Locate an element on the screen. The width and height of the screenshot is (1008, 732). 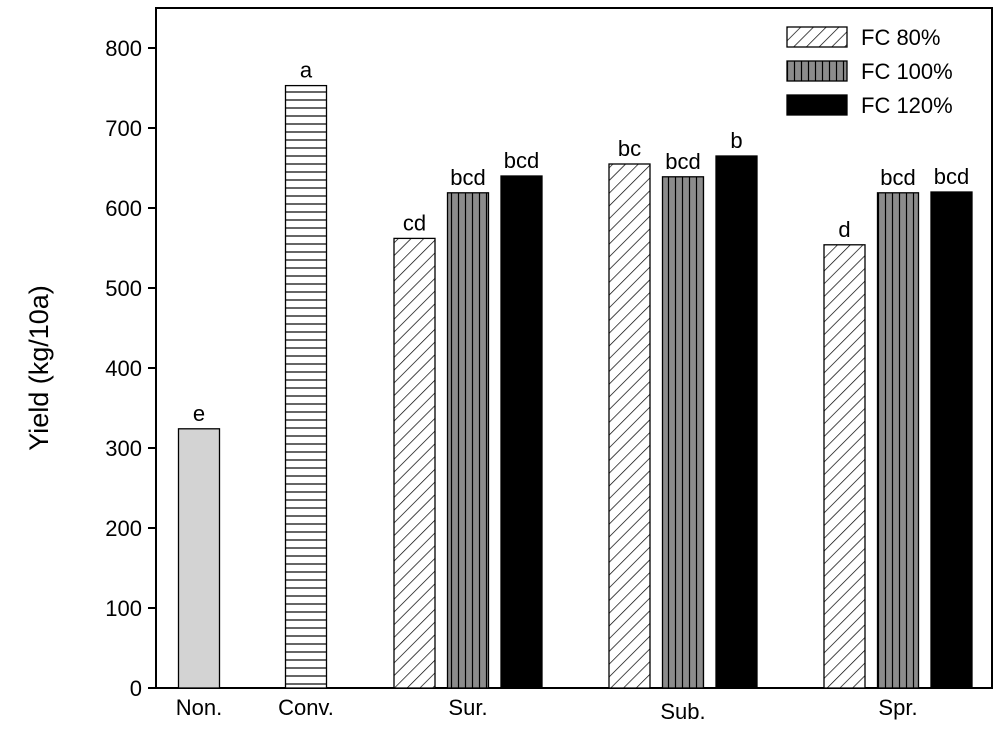
x-category-label: Conv. is located at coordinates (306, 707).